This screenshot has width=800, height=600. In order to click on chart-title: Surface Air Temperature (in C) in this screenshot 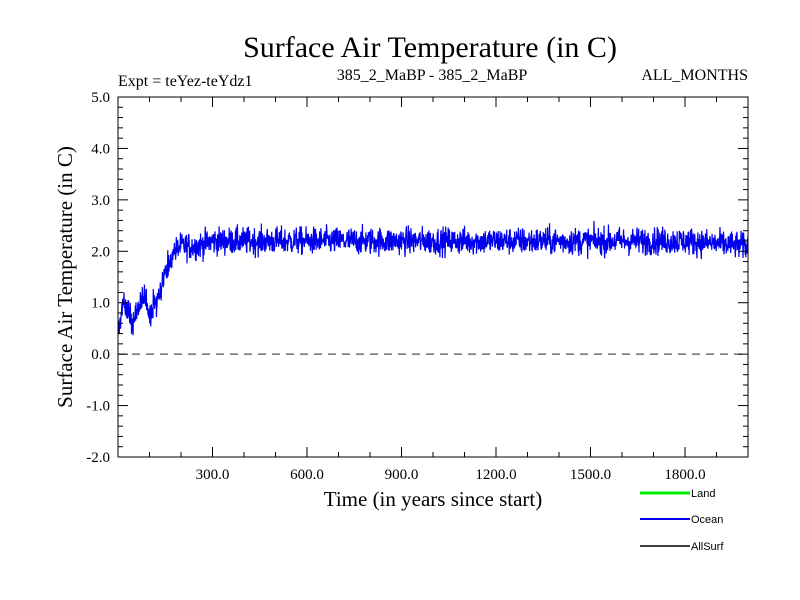, I will do `click(430, 47)`.